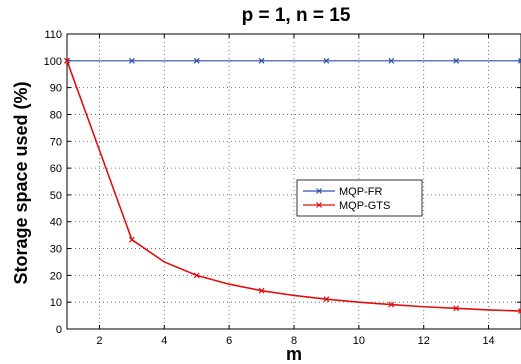  I want to click on legend: MQP-FR MQP-GTS, so click(359, 198).